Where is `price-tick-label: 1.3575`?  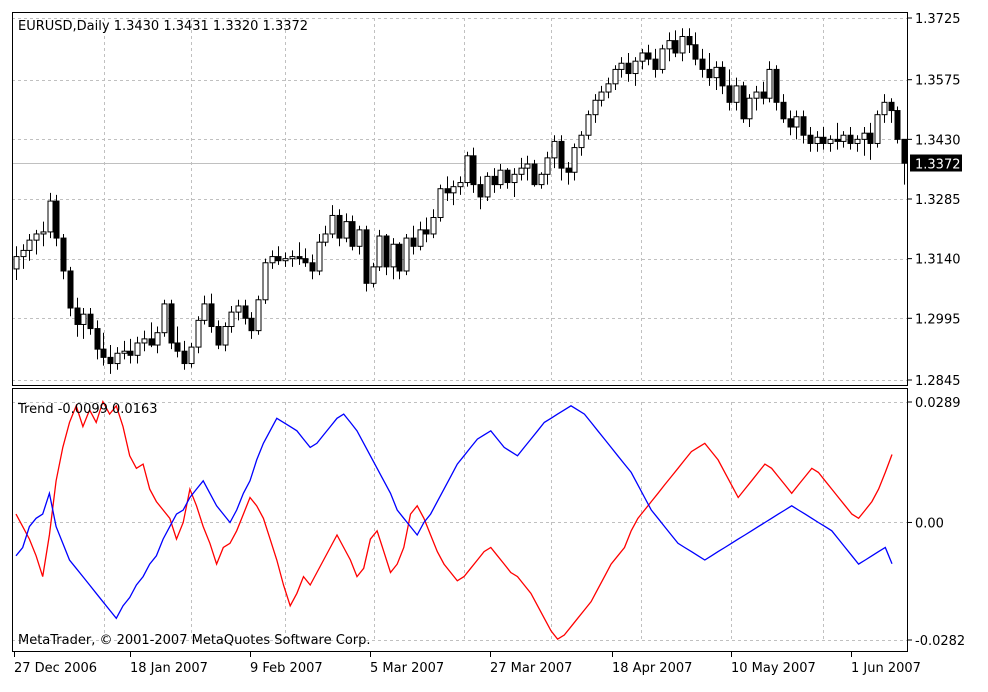
price-tick-label: 1.3575 is located at coordinates (938, 81).